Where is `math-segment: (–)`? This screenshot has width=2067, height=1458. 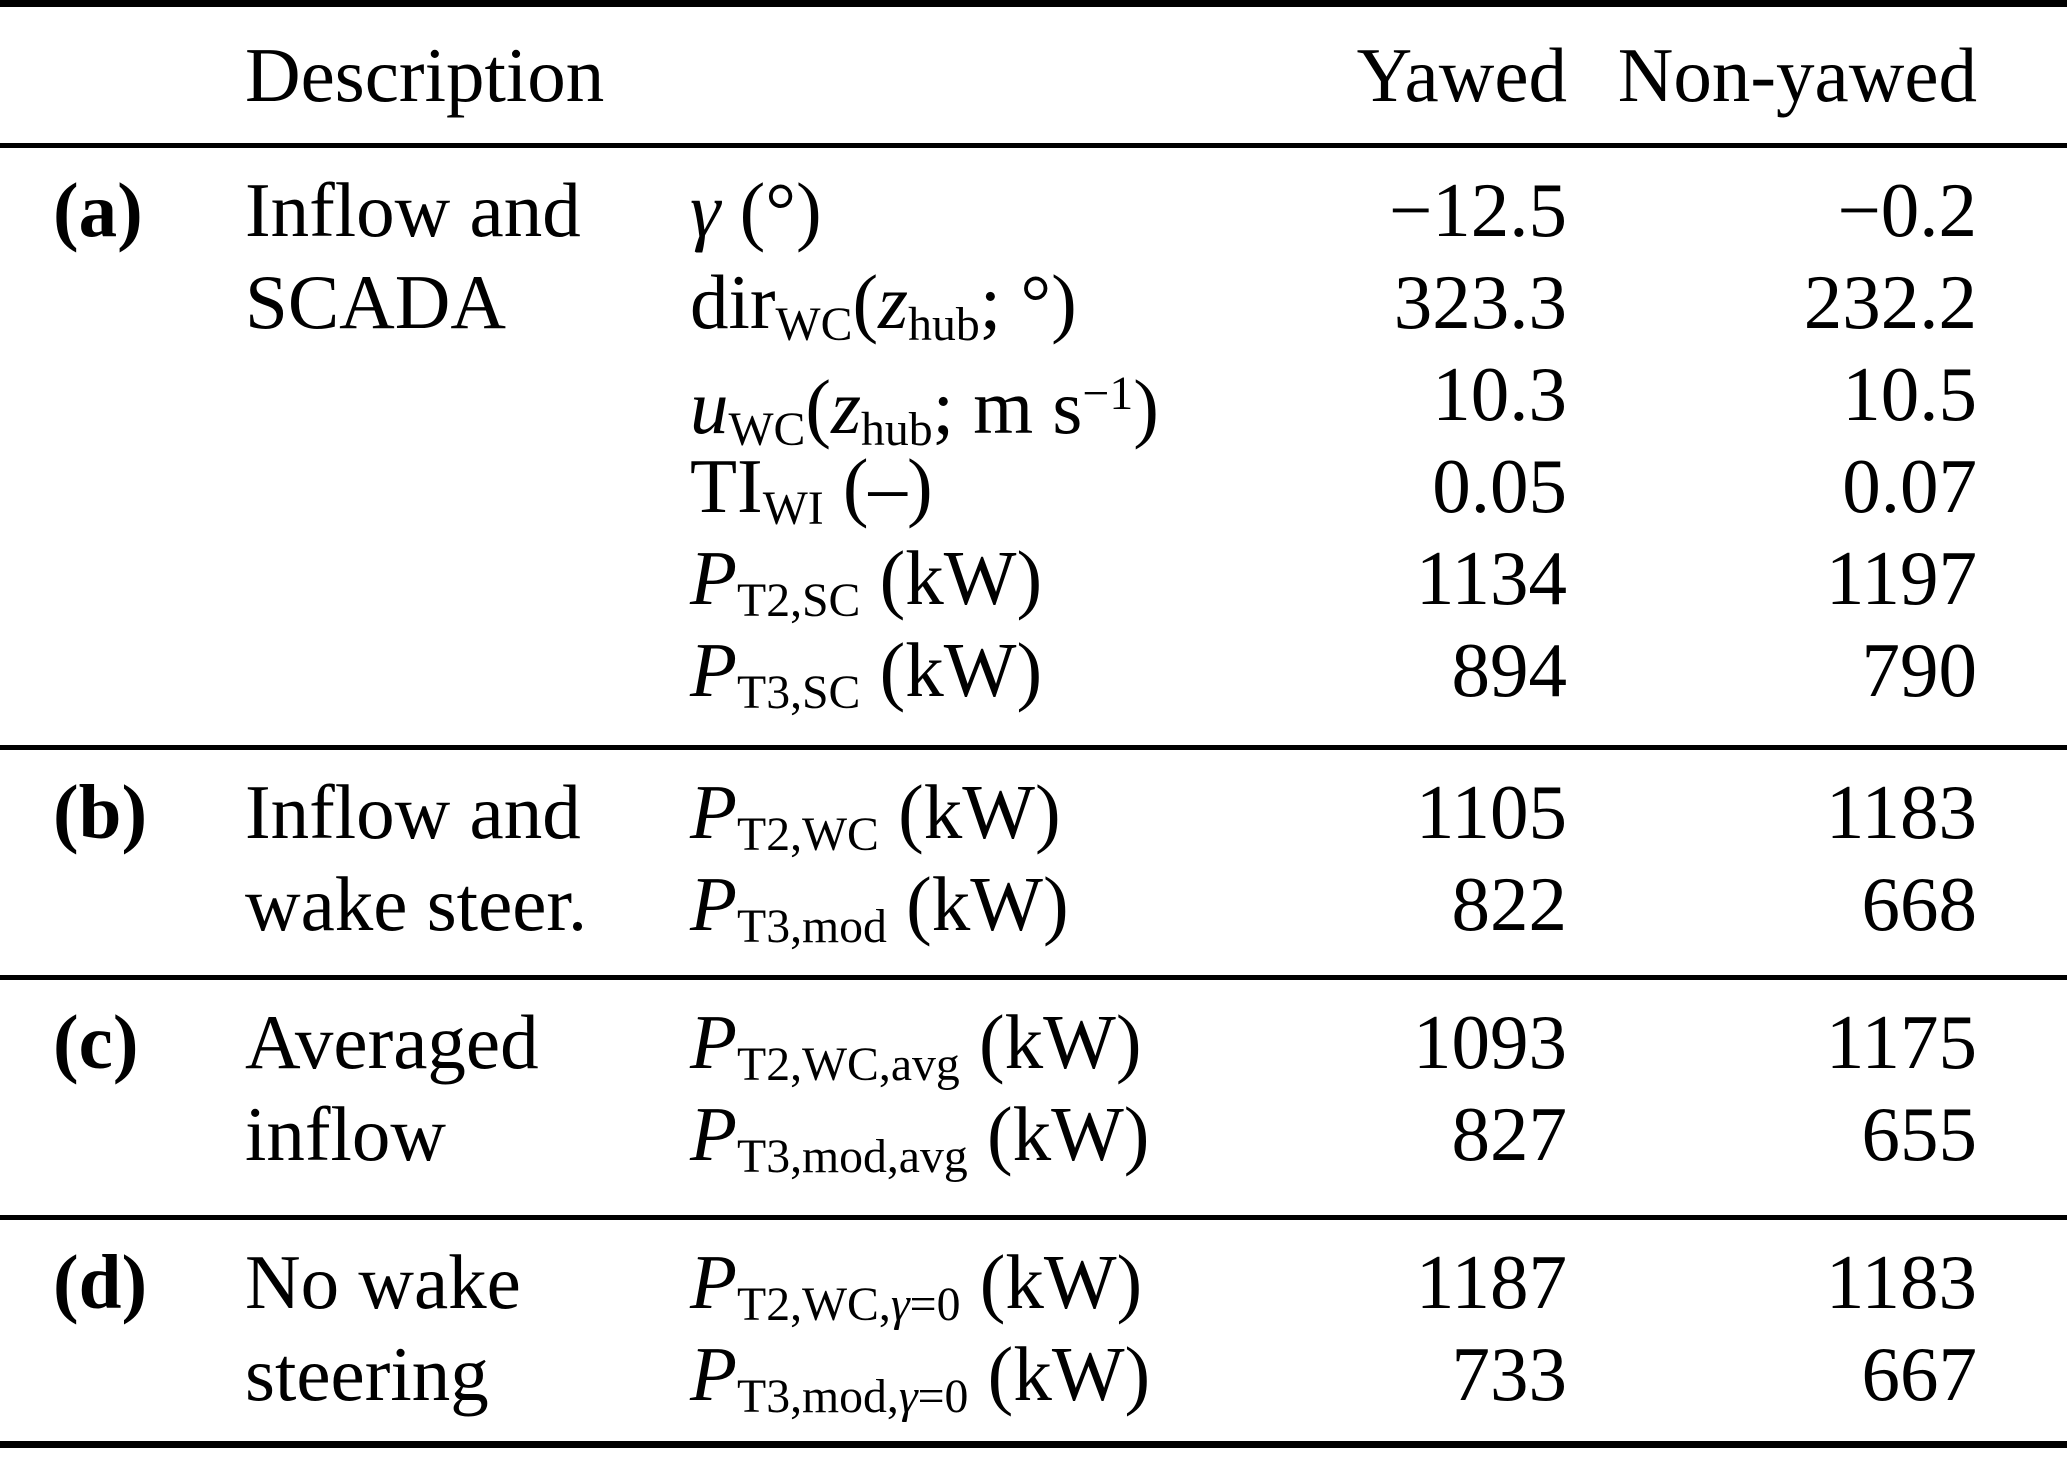 math-segment: (–) is located at coordinates (878, 486).